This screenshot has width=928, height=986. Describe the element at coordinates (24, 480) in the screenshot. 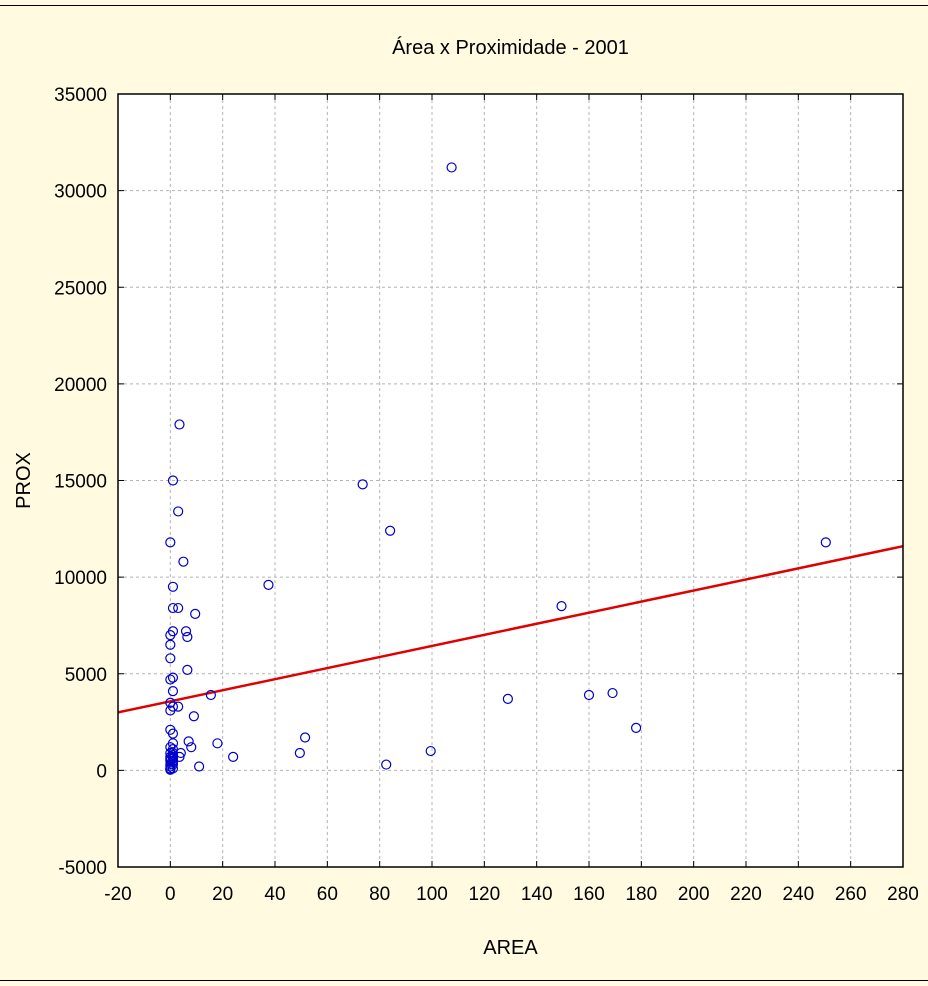

I see `y-axis-title: PROX` at that location.